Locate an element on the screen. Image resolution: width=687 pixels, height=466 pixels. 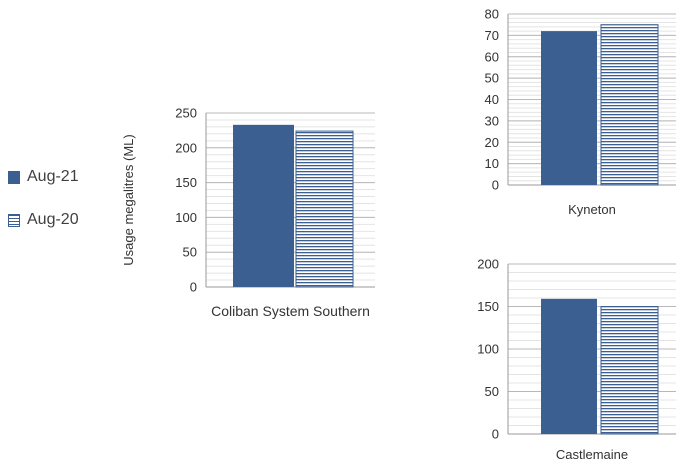
legend-item-aug20: Aug-20 is located at coordinates (43, 220).